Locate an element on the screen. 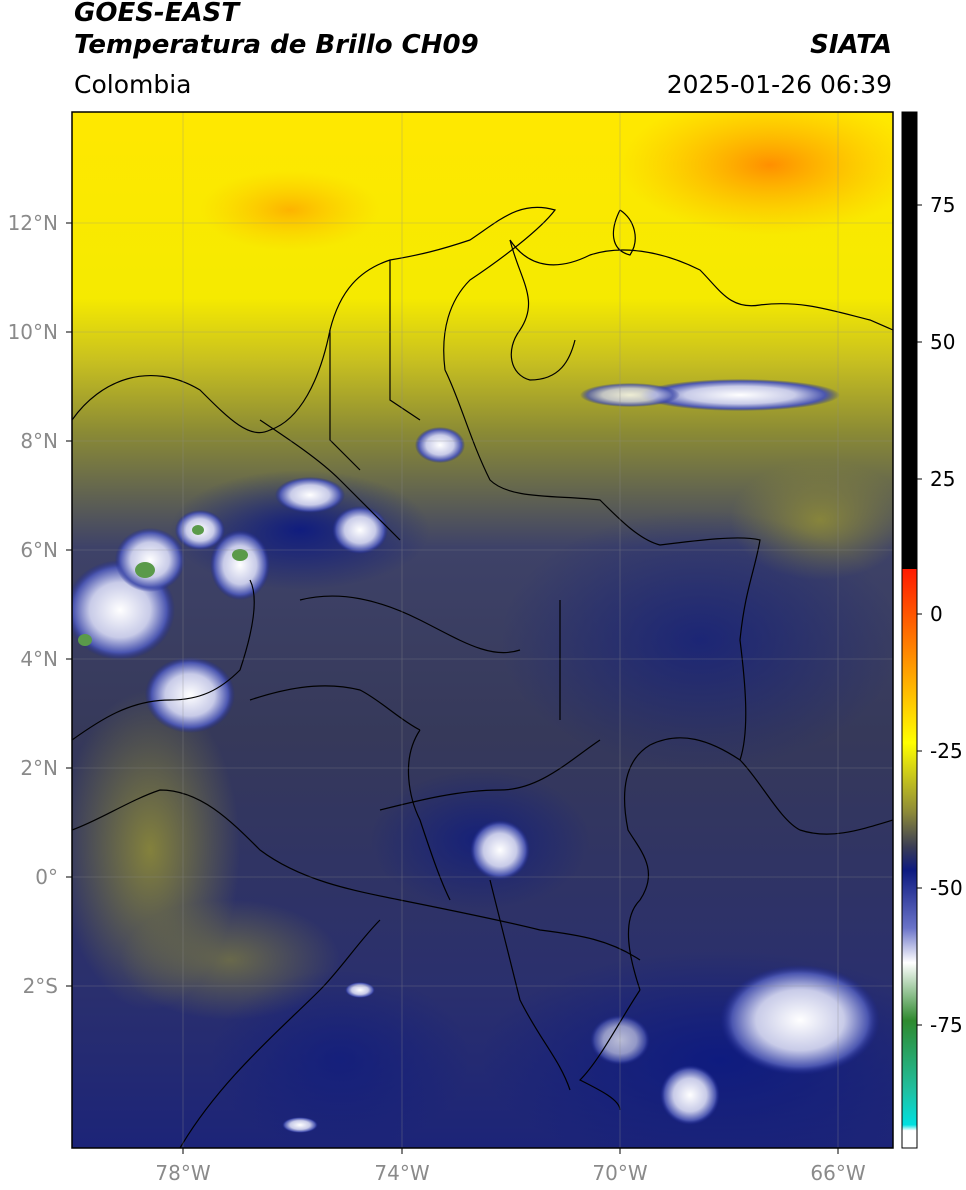 The width and height of the screenshot is (966, 1190). lat-label: 0° is located at coordinates (46, 877).